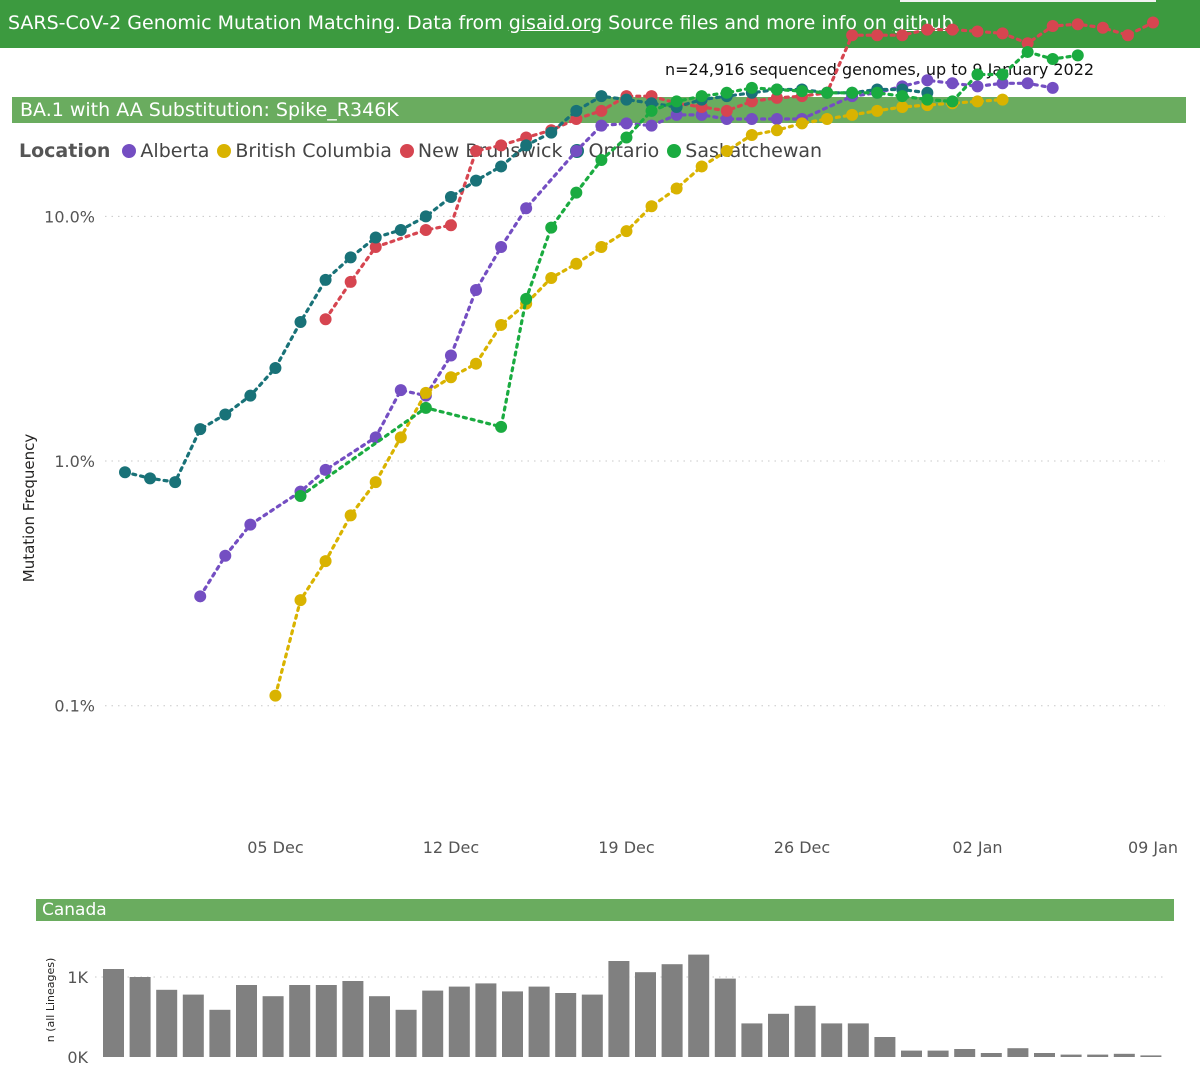 The image size is (1200, 1091). Describe the element at coordinates (555, 23) in the screenshot. I see `gisaid-link: gisaid.org` at that location.